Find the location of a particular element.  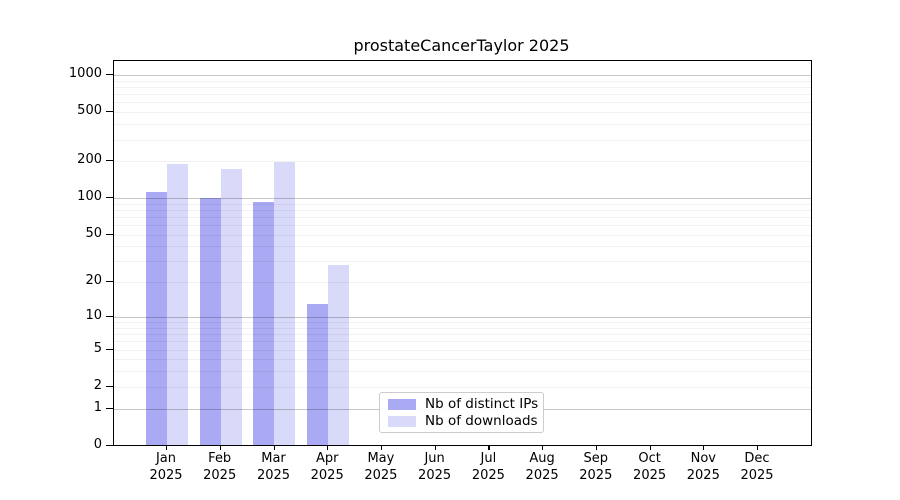

x-tick-feb is located at coordinates (220, 447).